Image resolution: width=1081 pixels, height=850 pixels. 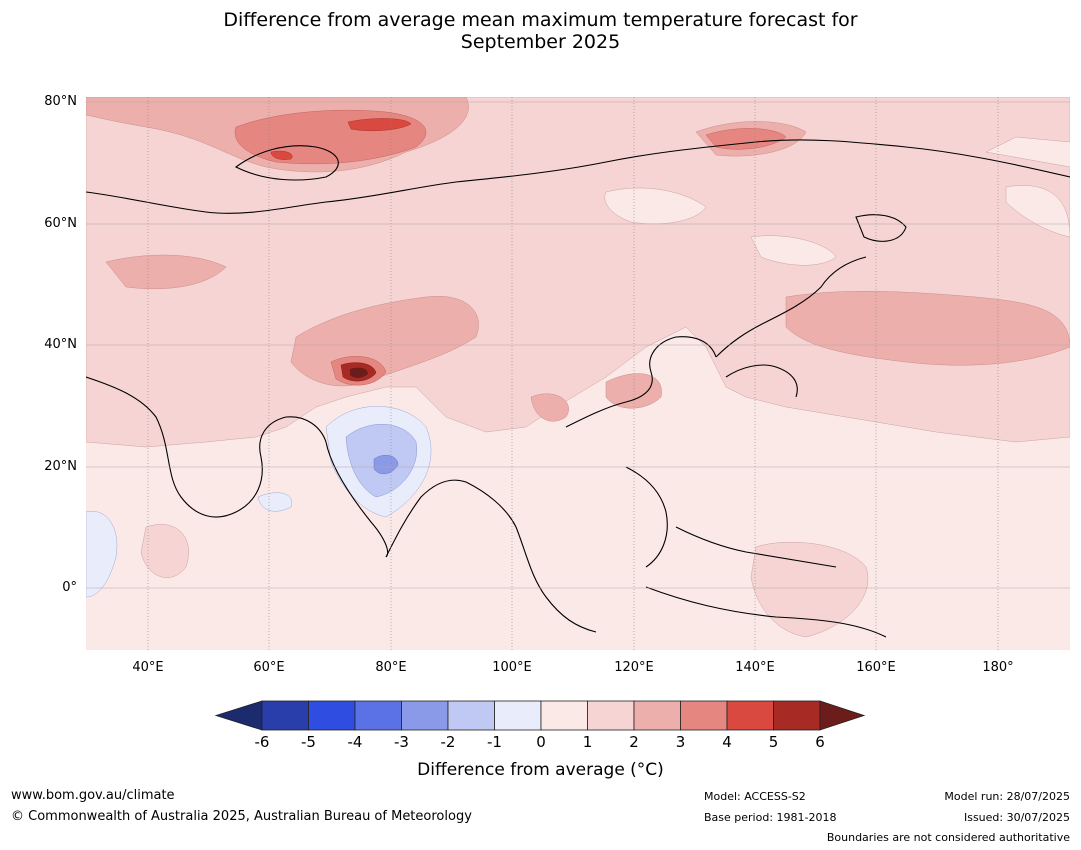 I want to click on footer-model-run: Model run: 28/07/2025, so click(x=1007, y=796).